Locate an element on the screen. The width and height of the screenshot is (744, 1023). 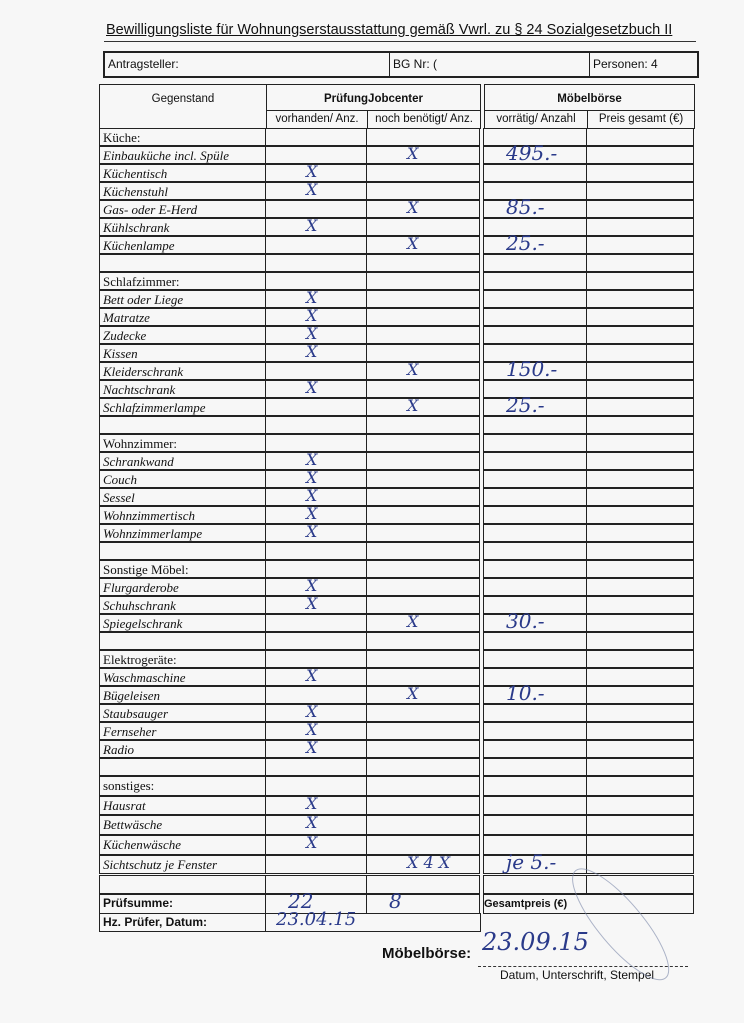
item-label: Küchentisch is located at coordinates (182, 173).